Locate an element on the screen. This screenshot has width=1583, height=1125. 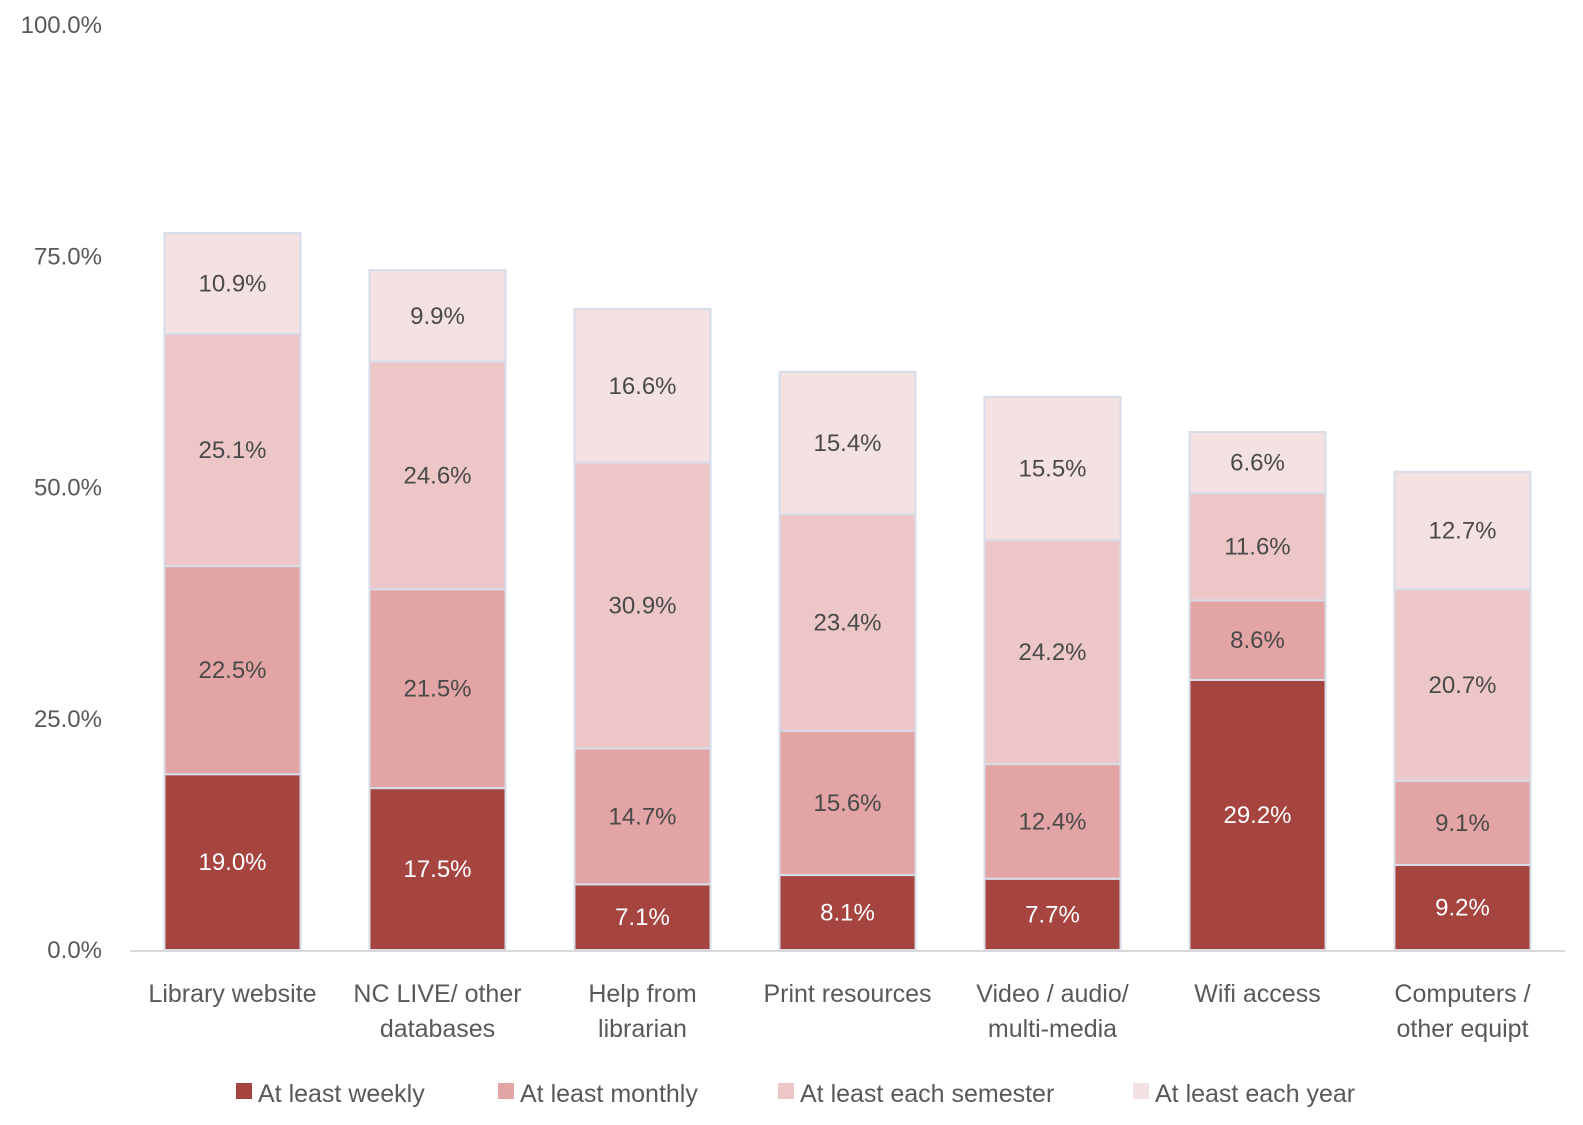
data-label: 24.6% is located at coordinates (437, 475).